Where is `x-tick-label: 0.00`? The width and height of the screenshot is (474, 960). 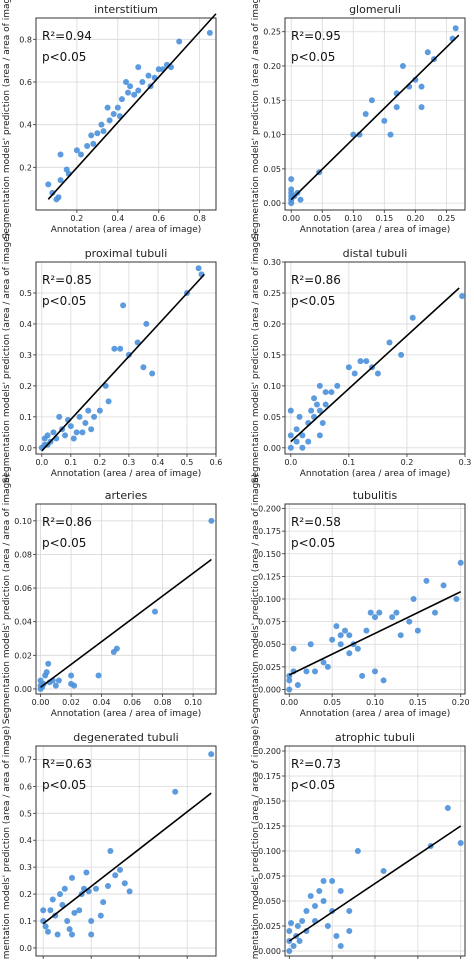
x-tick-label: 0.00 is located at coordinates (41, 702).